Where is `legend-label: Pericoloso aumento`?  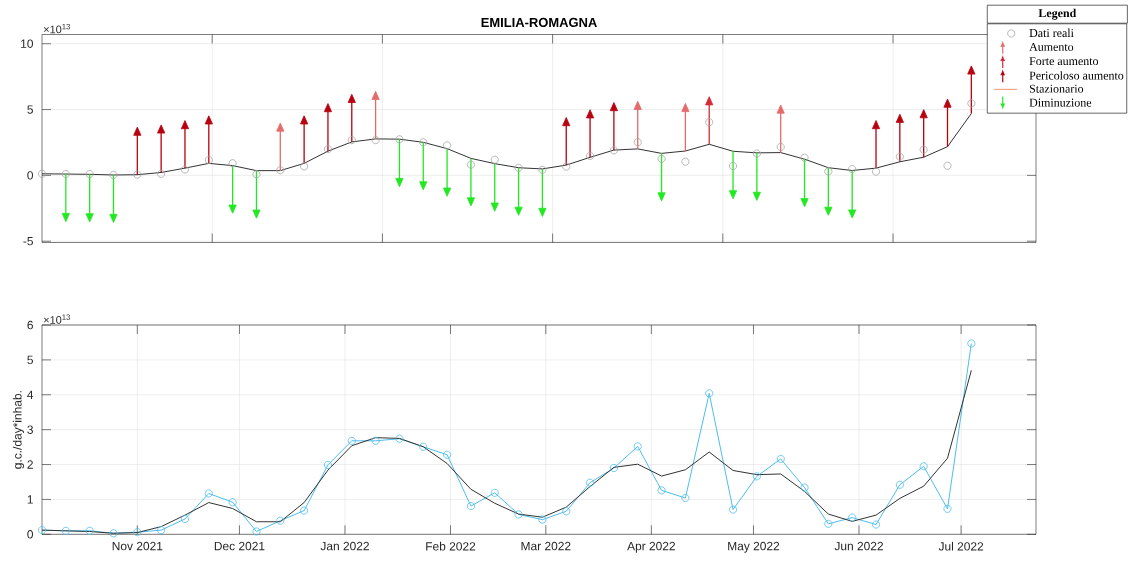
legend-label: Pericoloso aumento is located at coordinates (1076, 75).